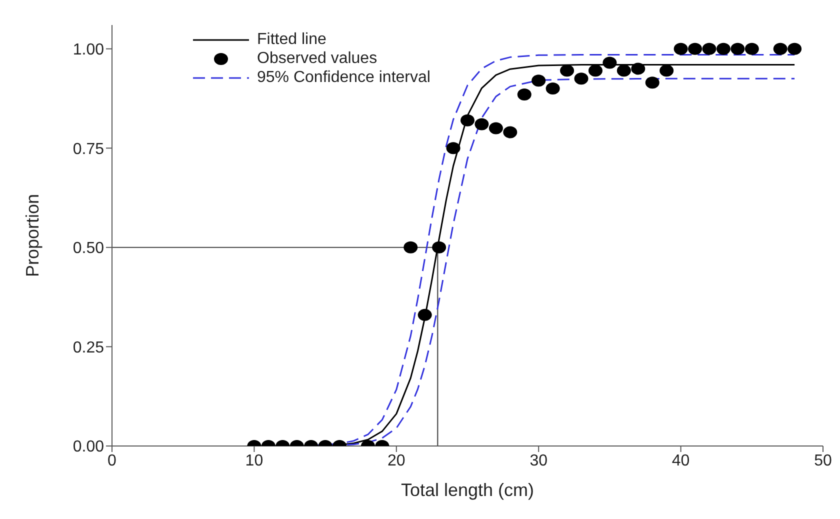 The height and width of the screenshot is (519, 840). Describe the element at coordinates (32, 236) in the screenshot. I see `y-axis-title: Proportion` at that location.